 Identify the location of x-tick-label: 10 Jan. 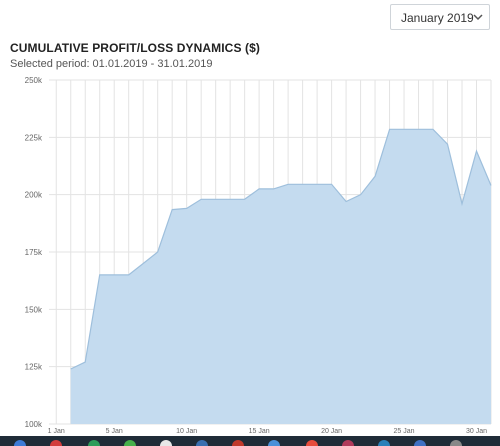
(186, 431).